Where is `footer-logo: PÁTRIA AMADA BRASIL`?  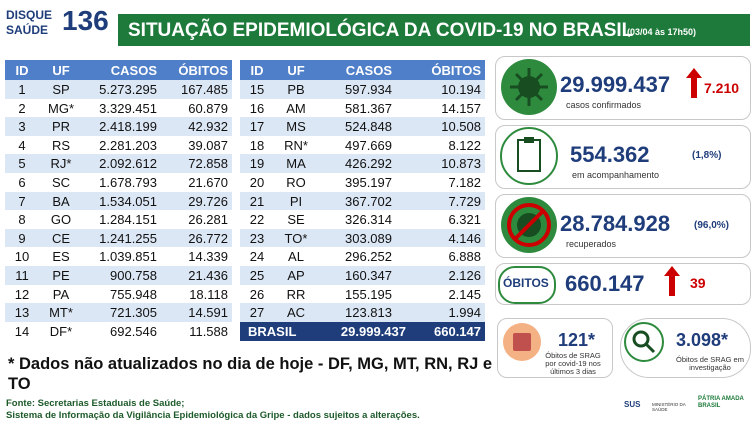 footer-logo: PÁTRIA AMADA BRASIL is located at coordinates (721, 402).